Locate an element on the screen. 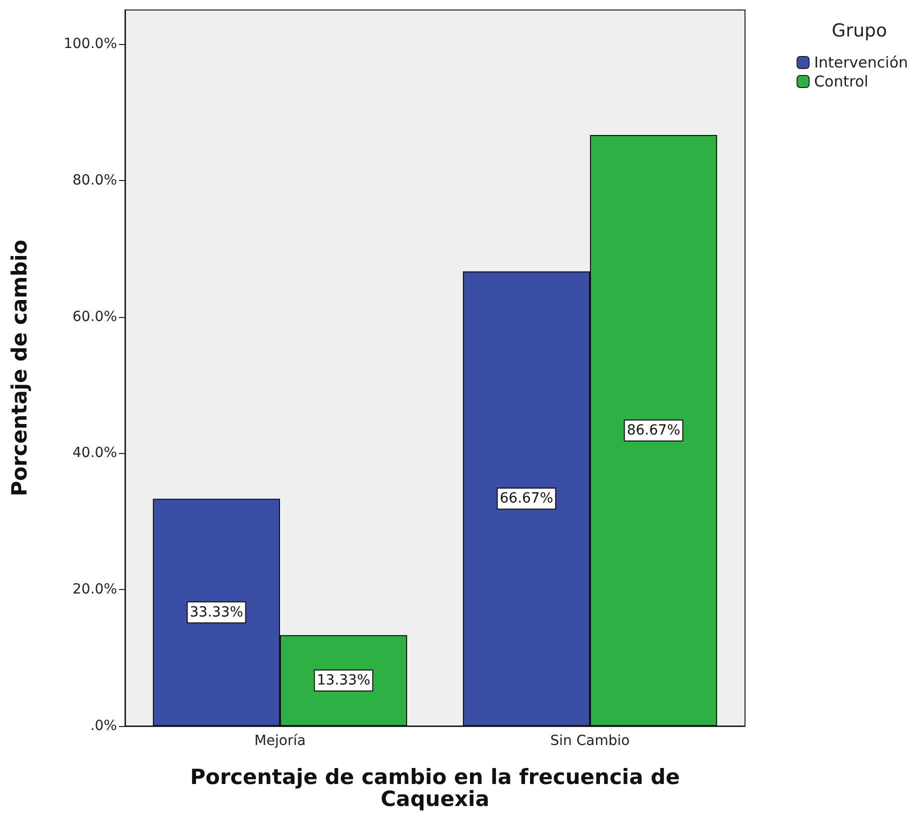 Image resolution: width=915 pixels, height=826 pixels. y-tick-label: 60.0% is located at coordinates (94, 316).